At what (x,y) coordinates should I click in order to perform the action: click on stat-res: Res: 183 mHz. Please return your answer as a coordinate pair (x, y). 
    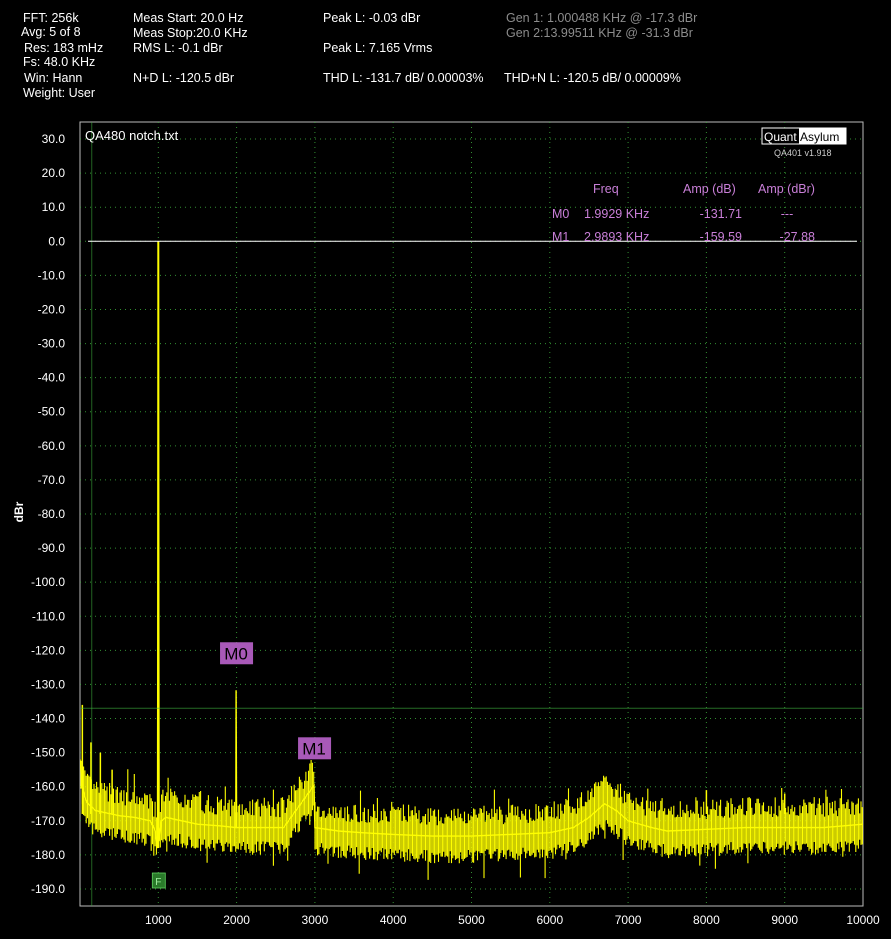
    Looking at the image, I should click on (64, 48).